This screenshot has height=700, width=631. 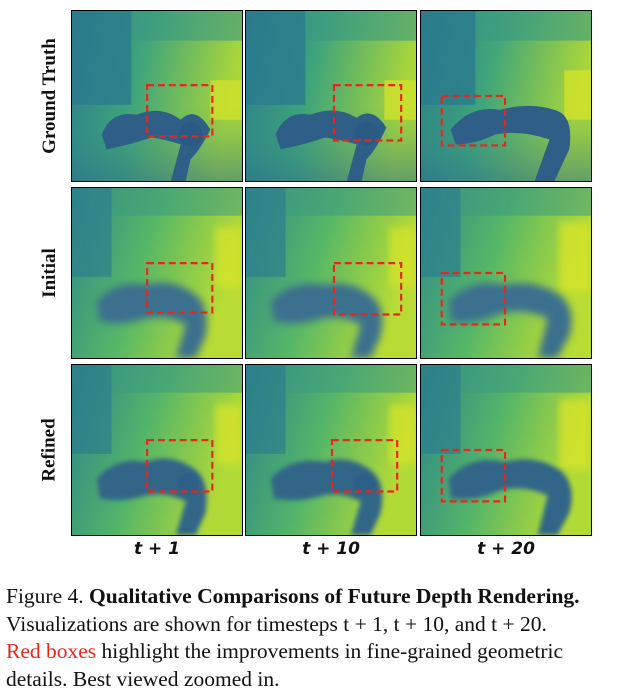 What do you see at coordinates (143, 678) in the screenshot?
I see `caption-line-4: details. Best viewed zoomed in.` at bounding box center [143, 678].